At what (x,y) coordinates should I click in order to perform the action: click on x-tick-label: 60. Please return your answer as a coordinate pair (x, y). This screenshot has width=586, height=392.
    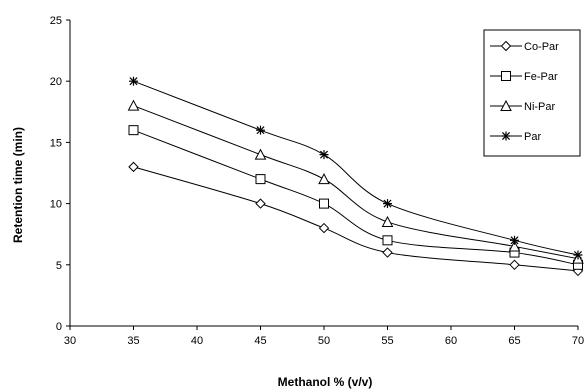
    Looking at the image, I should click on (451, 341).